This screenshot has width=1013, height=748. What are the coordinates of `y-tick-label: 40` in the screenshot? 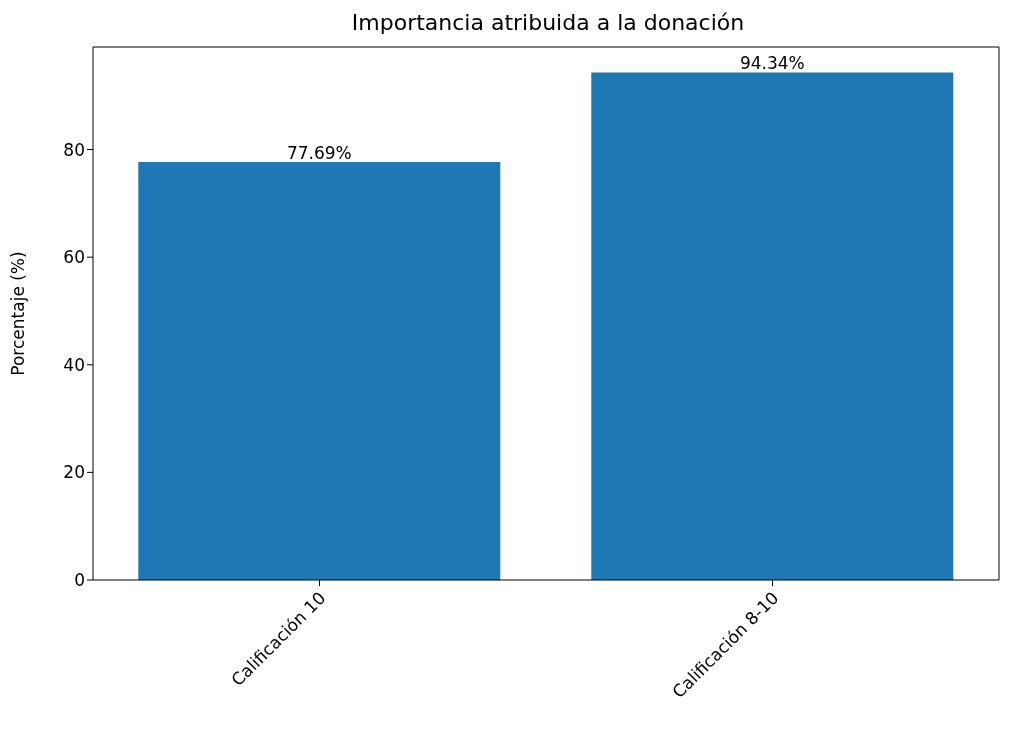 It's located at (74, 364).